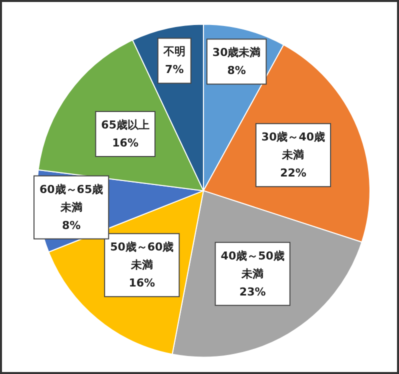 The width and height of the screenshot is (399, 374). I want to click on slice-label: 40歳～50歳未満, so click(252, 264).